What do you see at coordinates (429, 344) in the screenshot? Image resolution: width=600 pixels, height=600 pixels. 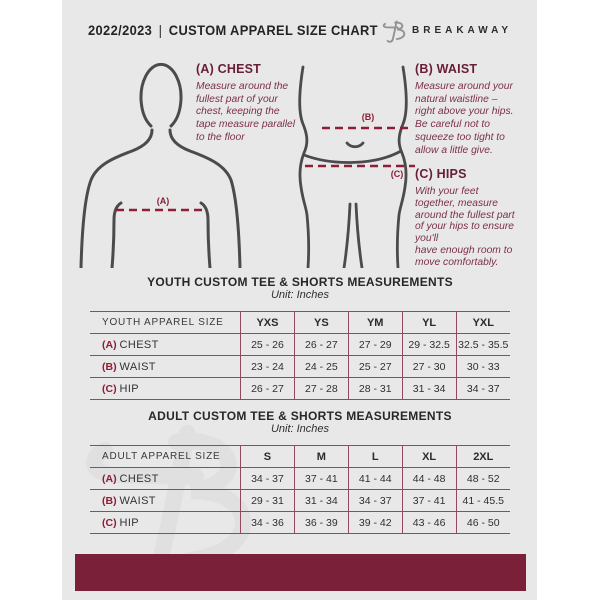 I see `table-cell: 29 - 32.5` at bounding box center [429, 344].